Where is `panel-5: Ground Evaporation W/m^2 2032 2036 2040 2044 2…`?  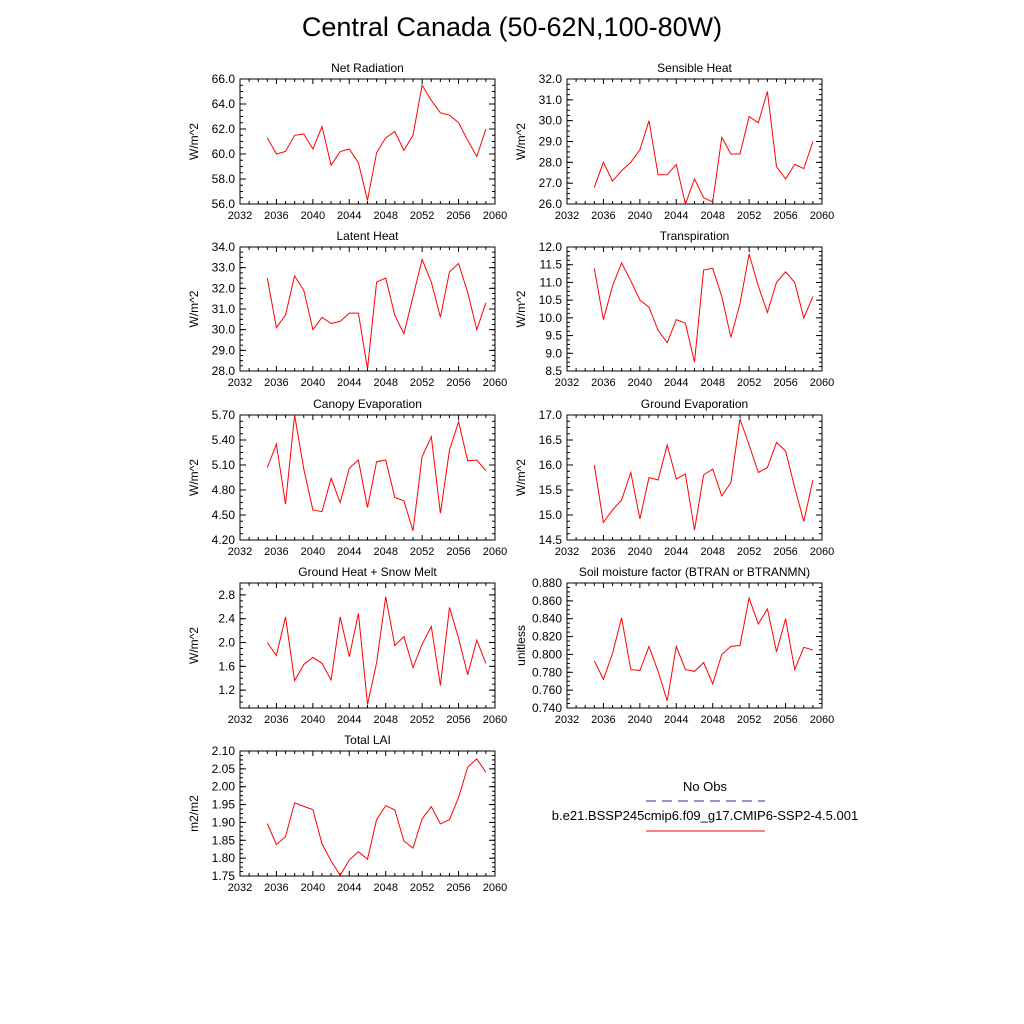
panel-5: Ground Evaporation W/m^2 2032 2036 2040 2044 2… is located at coordinates (674, 477).